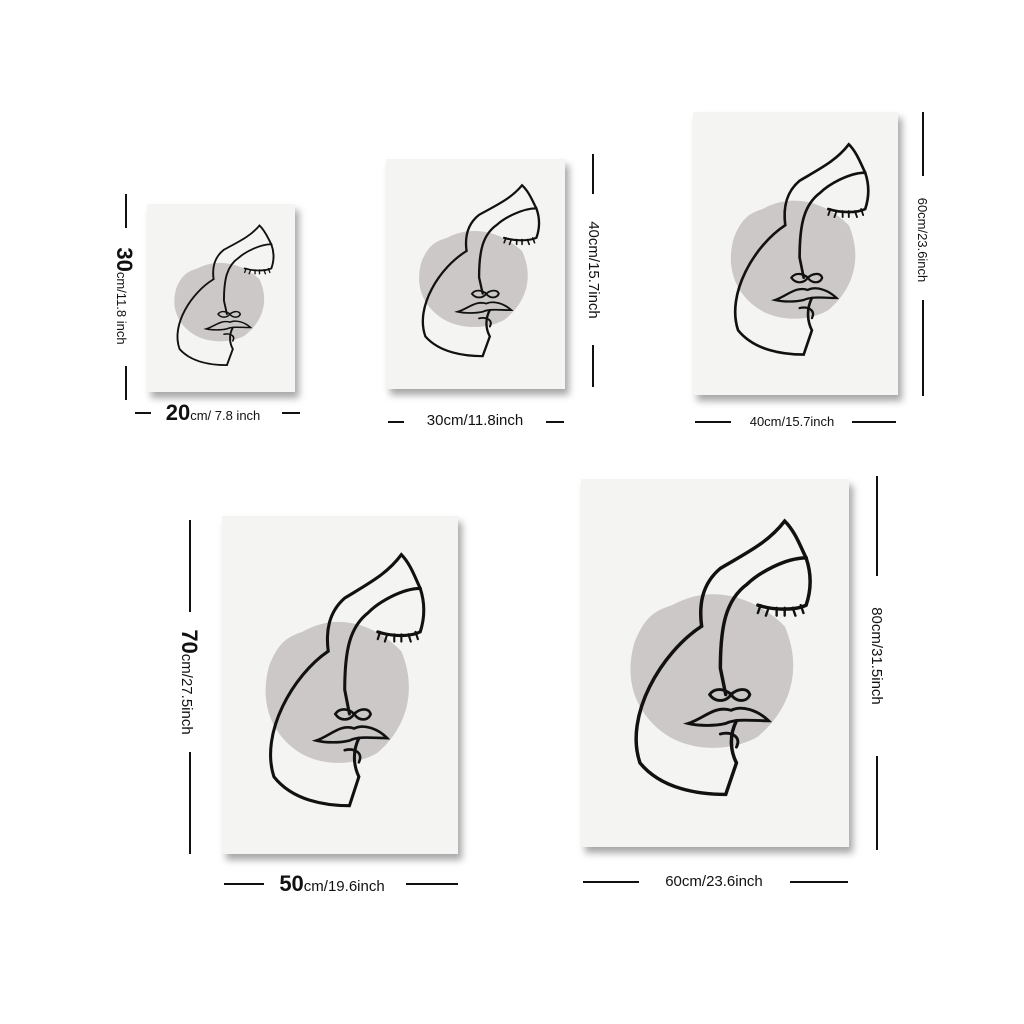 The width and height of the screenshot is (1024, 1024). I want to click on width-value-rest: cm/ 7.8 inch, so click(225, 415).